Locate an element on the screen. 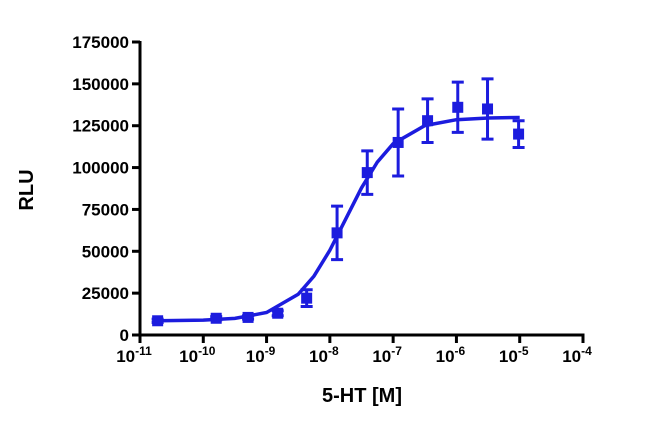 Image resolution: width=650 pixels, height=429 pixels. x-tick-label: 10⁻¹⁰ is located at coordinates (197, 355).